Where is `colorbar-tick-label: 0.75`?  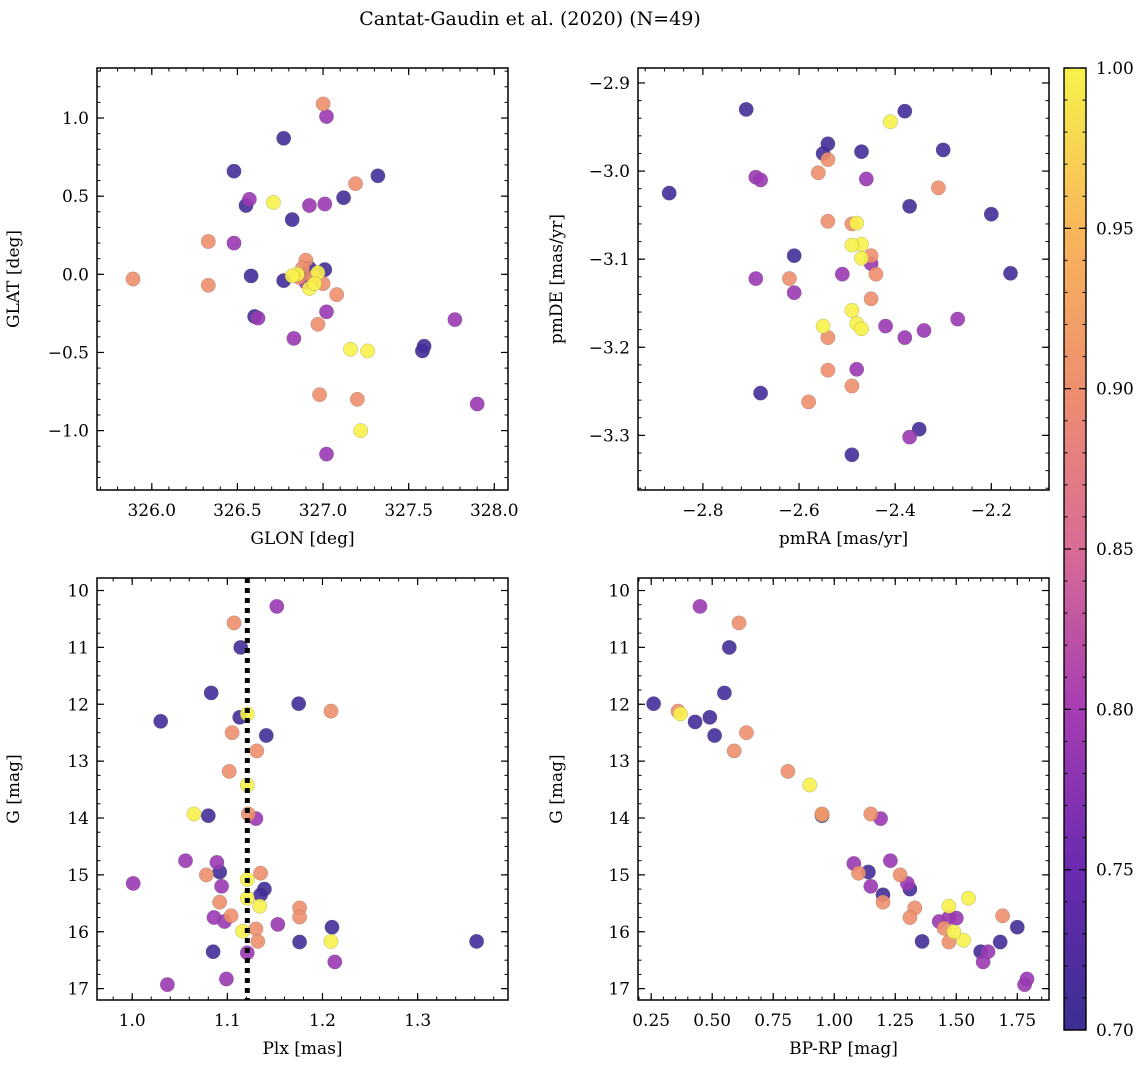 colorbar-tick-label: 0.75 is located at coordinates (1115, 871).